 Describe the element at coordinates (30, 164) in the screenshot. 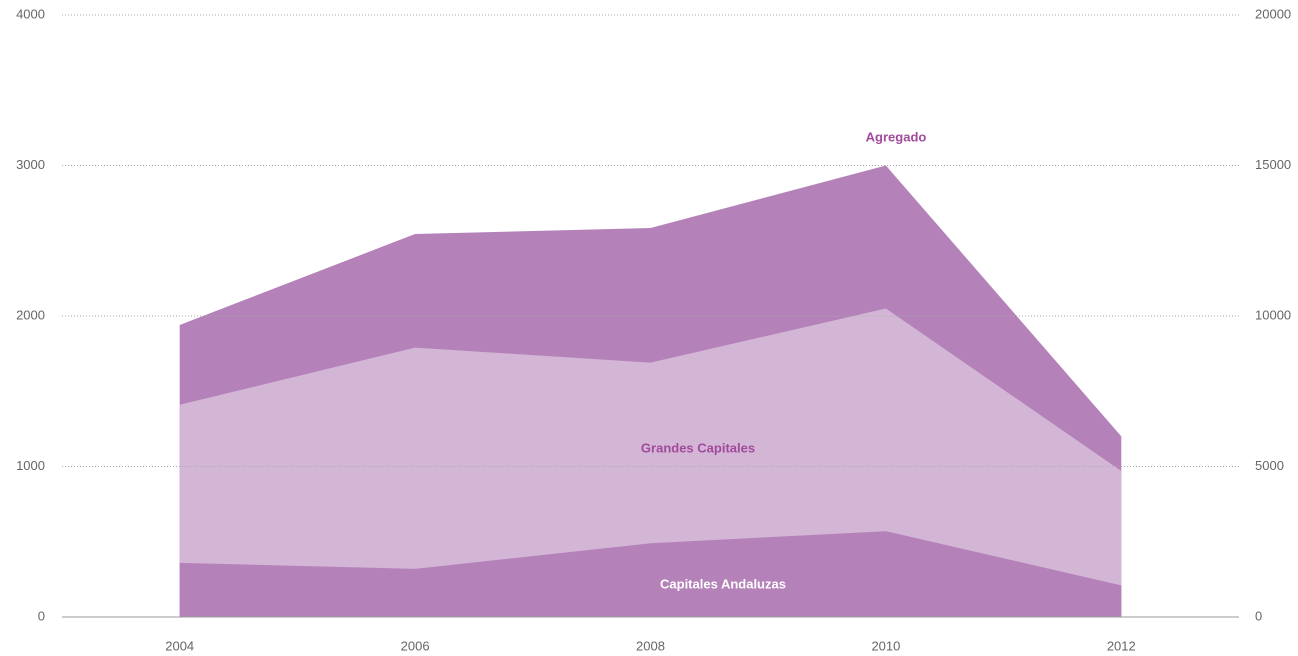

I see `y-tick-label: 3000` at that location.